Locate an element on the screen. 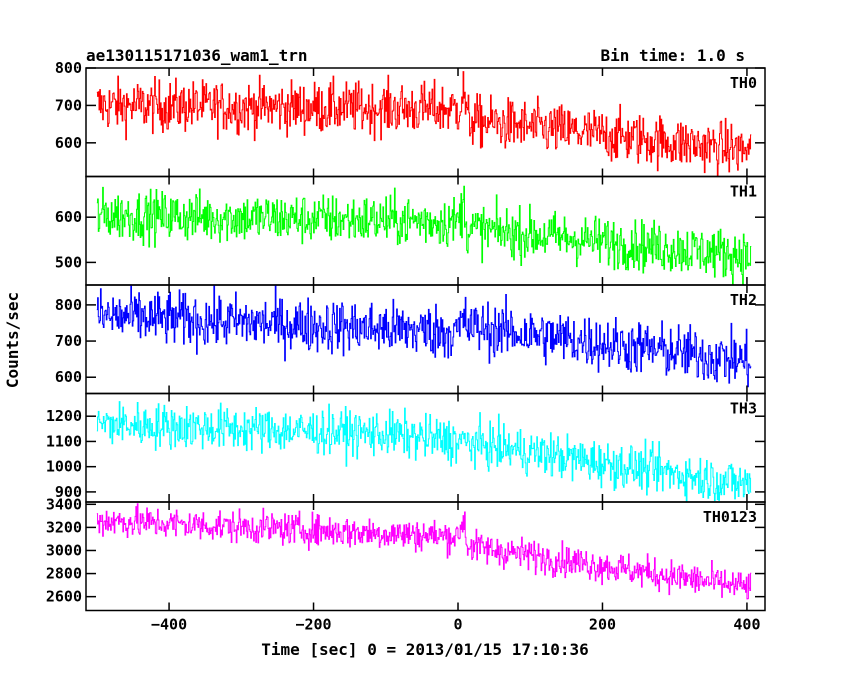 This screenshot has height=680, width=850. series-line-th0123 is located at coordinates (424, 551).